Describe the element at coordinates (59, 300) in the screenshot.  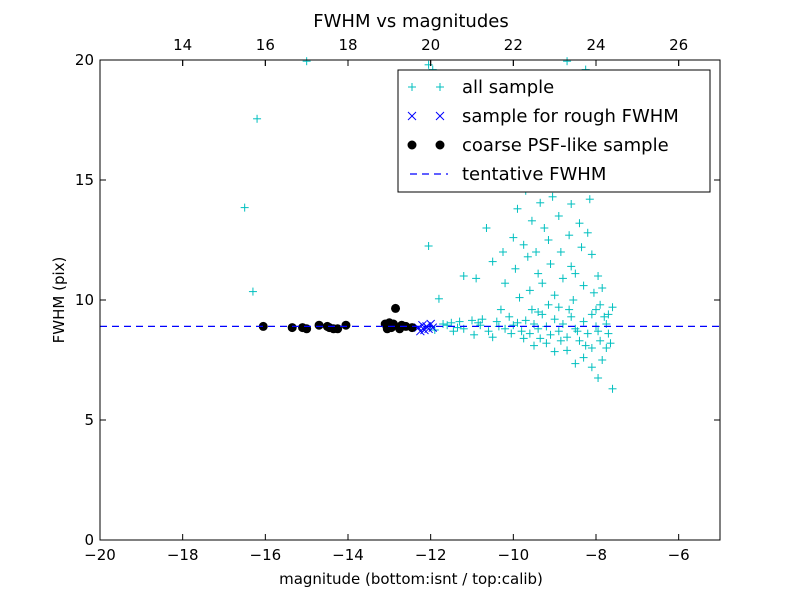
I see `y-axis-label: FWHM (pix)` at that location.